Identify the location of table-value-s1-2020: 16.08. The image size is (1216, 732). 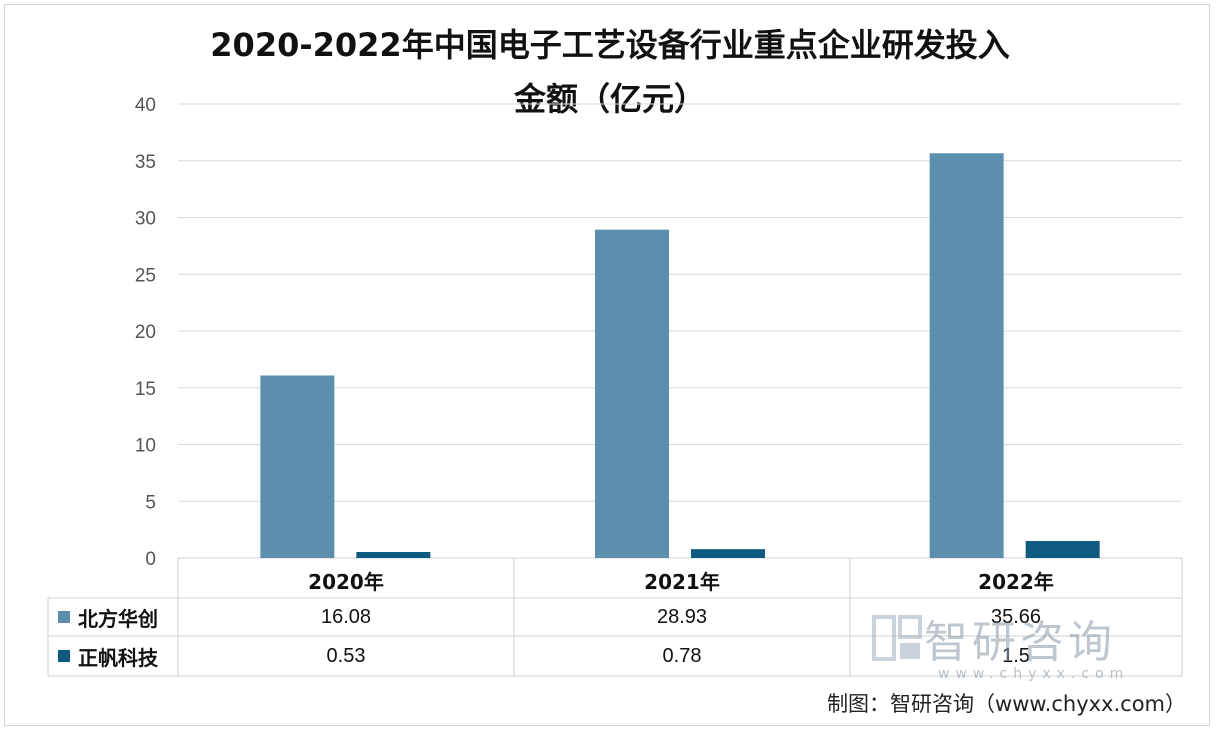
(346, 616).